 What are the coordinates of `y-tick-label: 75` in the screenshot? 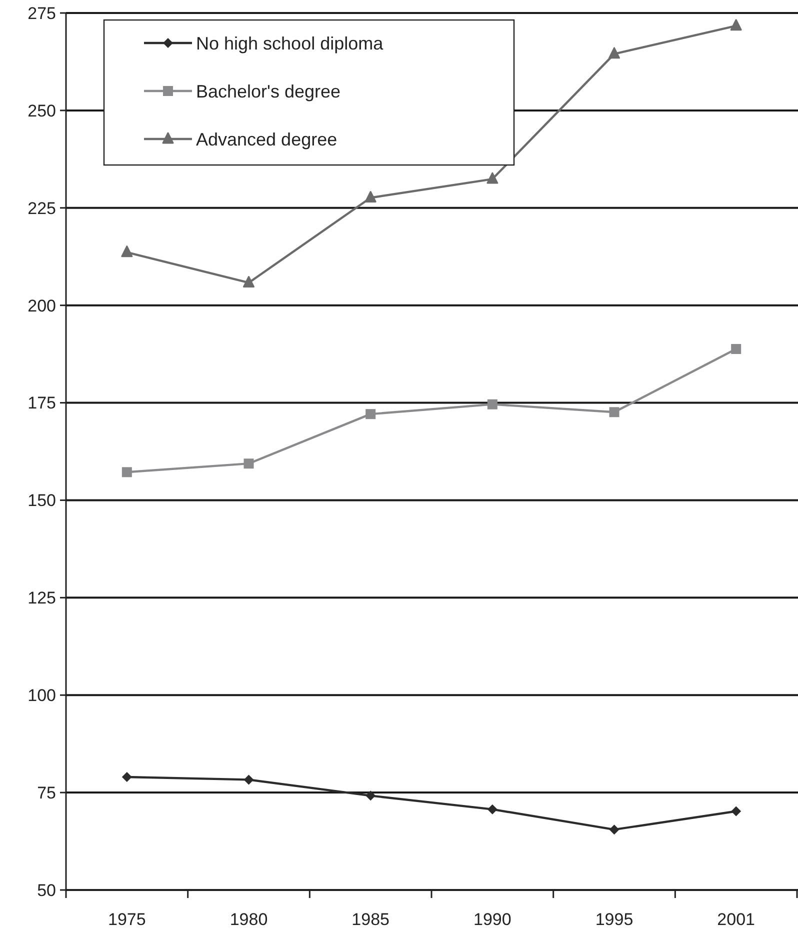 It's located at (46, 793).